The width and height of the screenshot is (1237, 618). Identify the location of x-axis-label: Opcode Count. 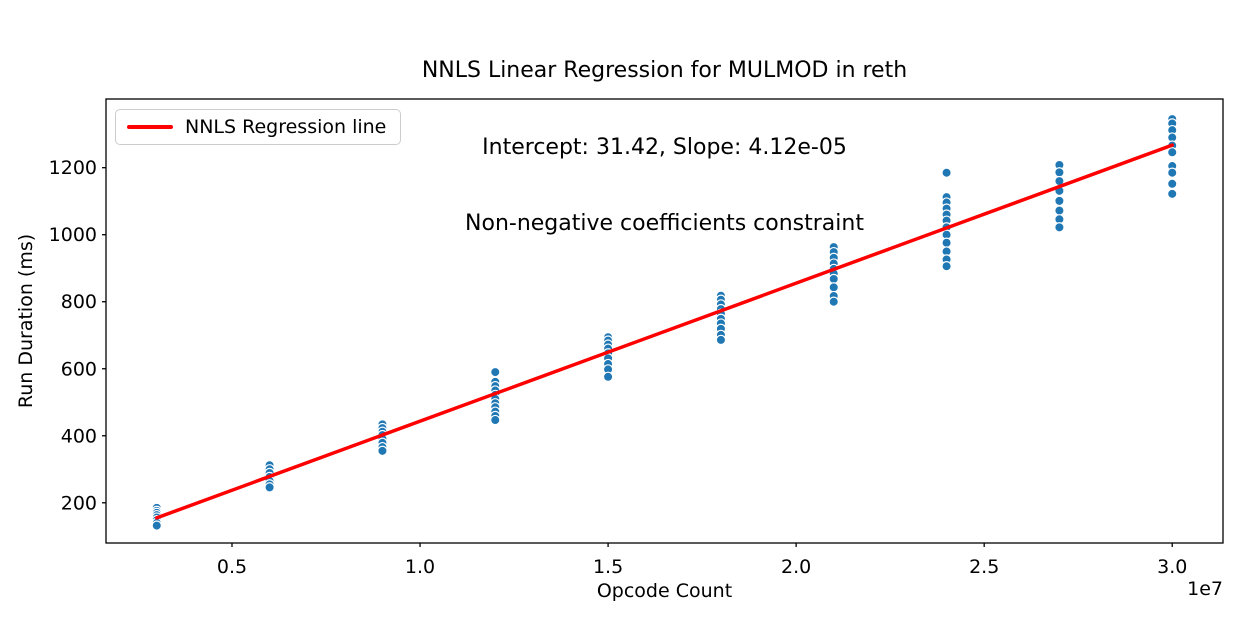
(664, 591).